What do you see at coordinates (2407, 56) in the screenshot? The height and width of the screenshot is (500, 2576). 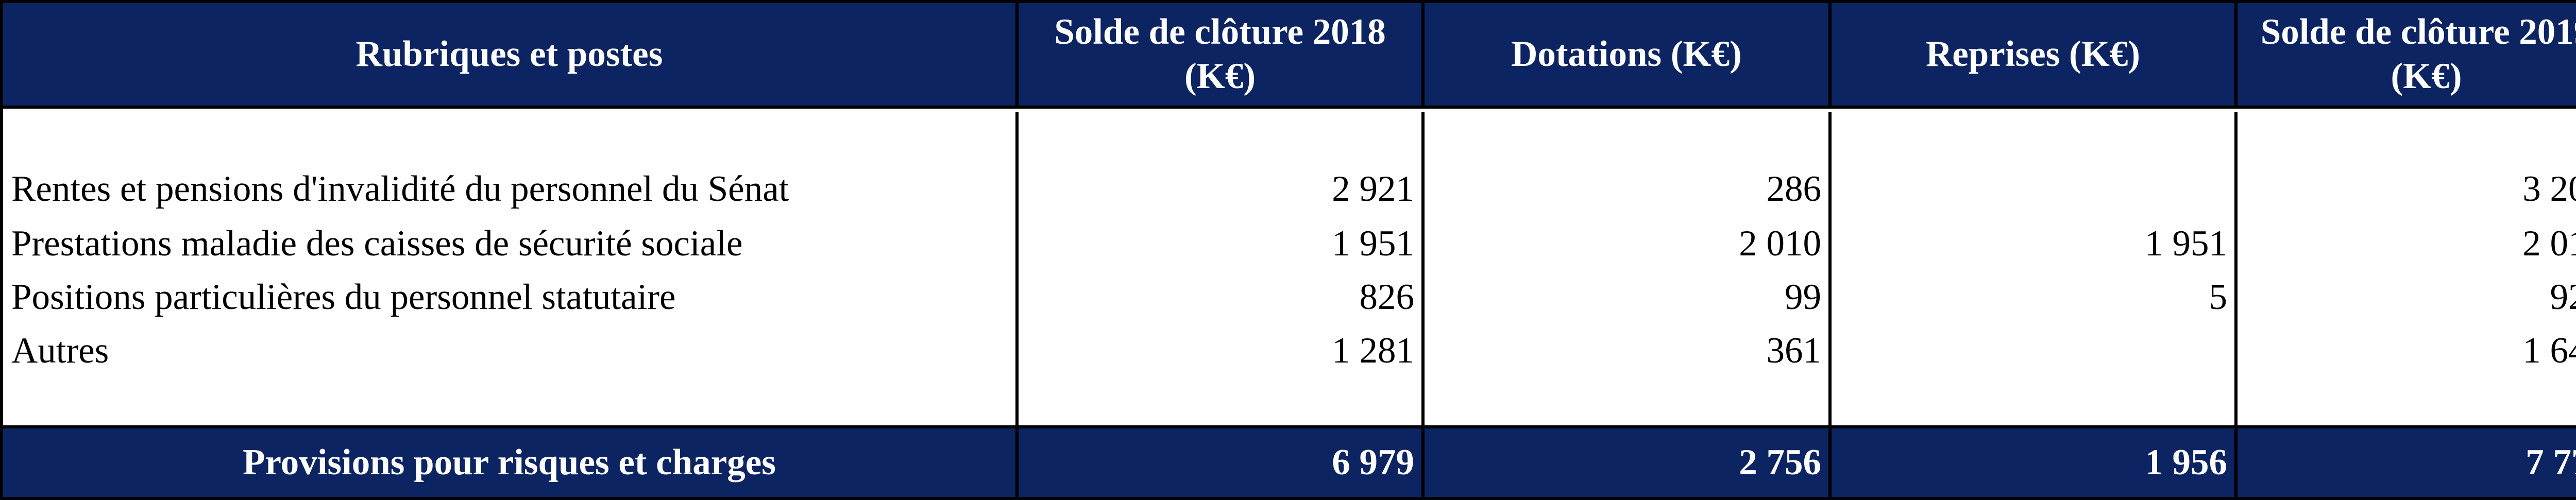 I see `header-cell: Solde de clôture 2019 (K€)` at bounding box center [2407, 56].